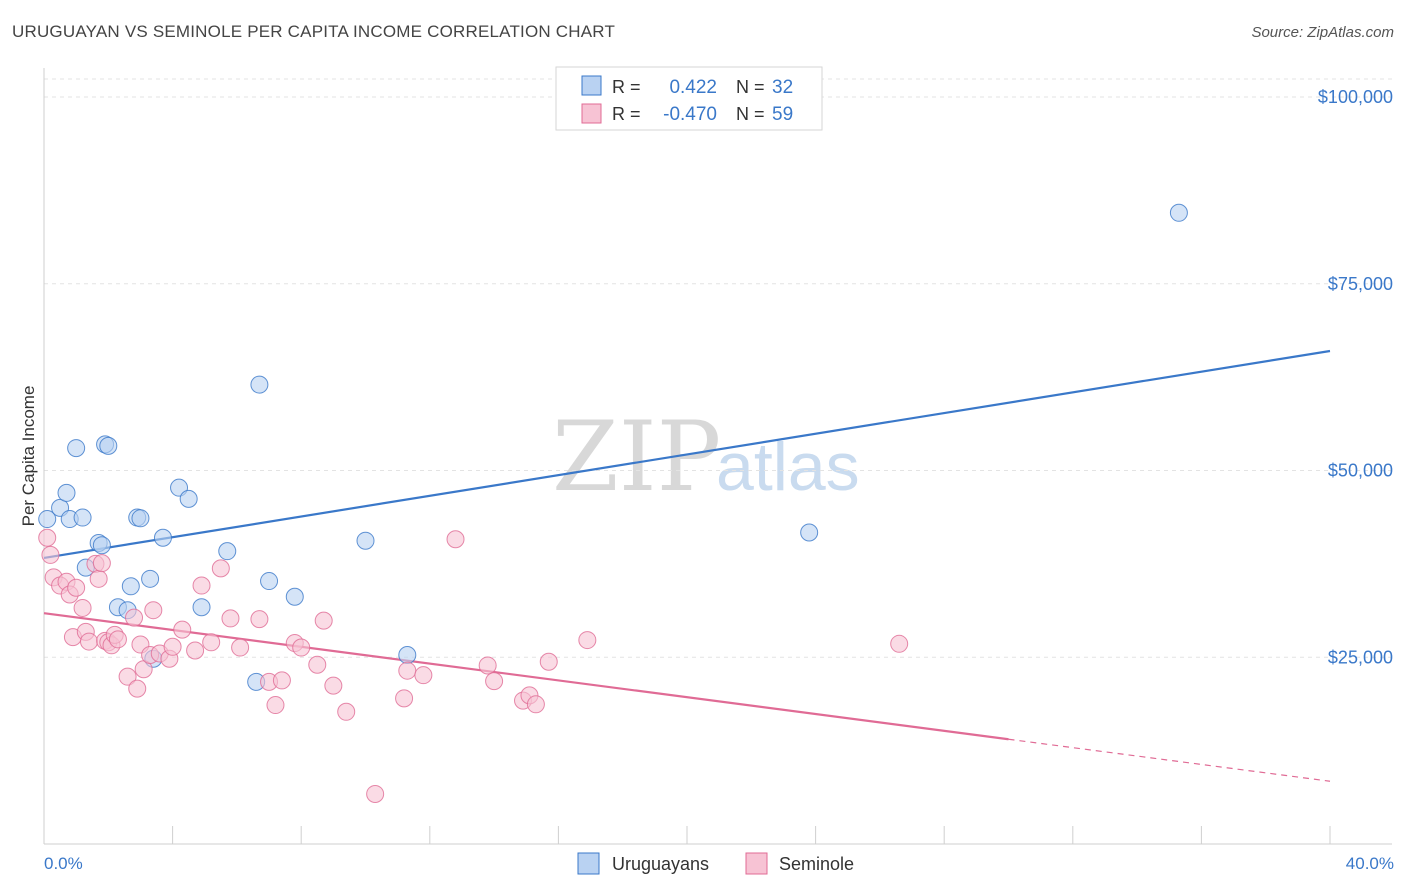 The image size is (1406, 892). What do you see at coordinates (690, 114) in the screenshot?
I see `legend-r-value-pink: -0.470` at bounding box center [690, 114].